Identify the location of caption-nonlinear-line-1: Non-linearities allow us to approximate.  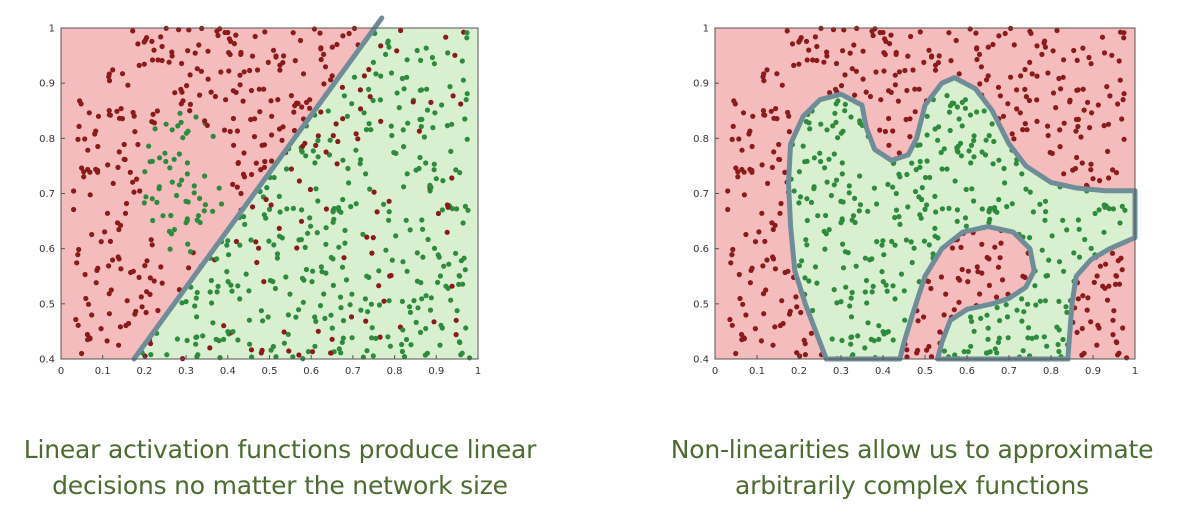
(912, 449).